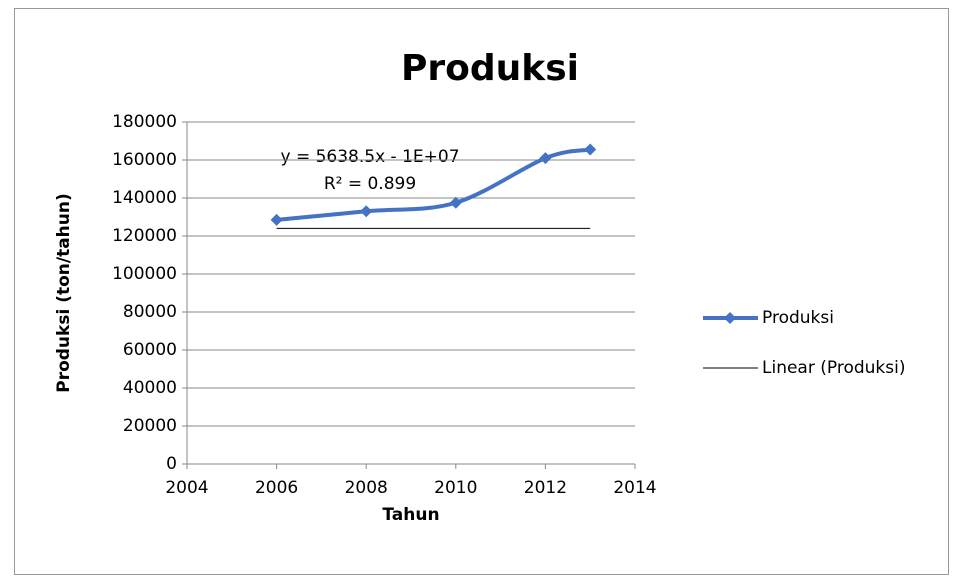 The image size is (958, 585). Describe the element at coordinates (144, 236) in the screenshot. I see `y-tick-label: 120000` at that location.